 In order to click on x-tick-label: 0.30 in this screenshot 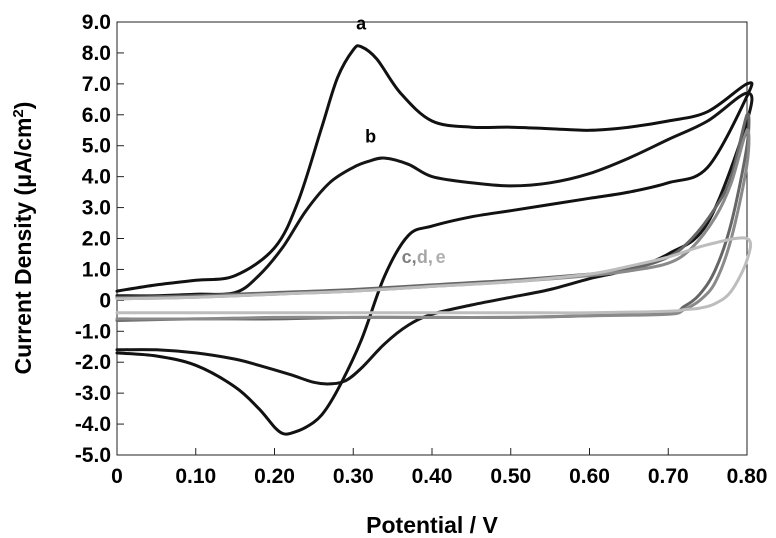, I will do `click(353, 476)`.